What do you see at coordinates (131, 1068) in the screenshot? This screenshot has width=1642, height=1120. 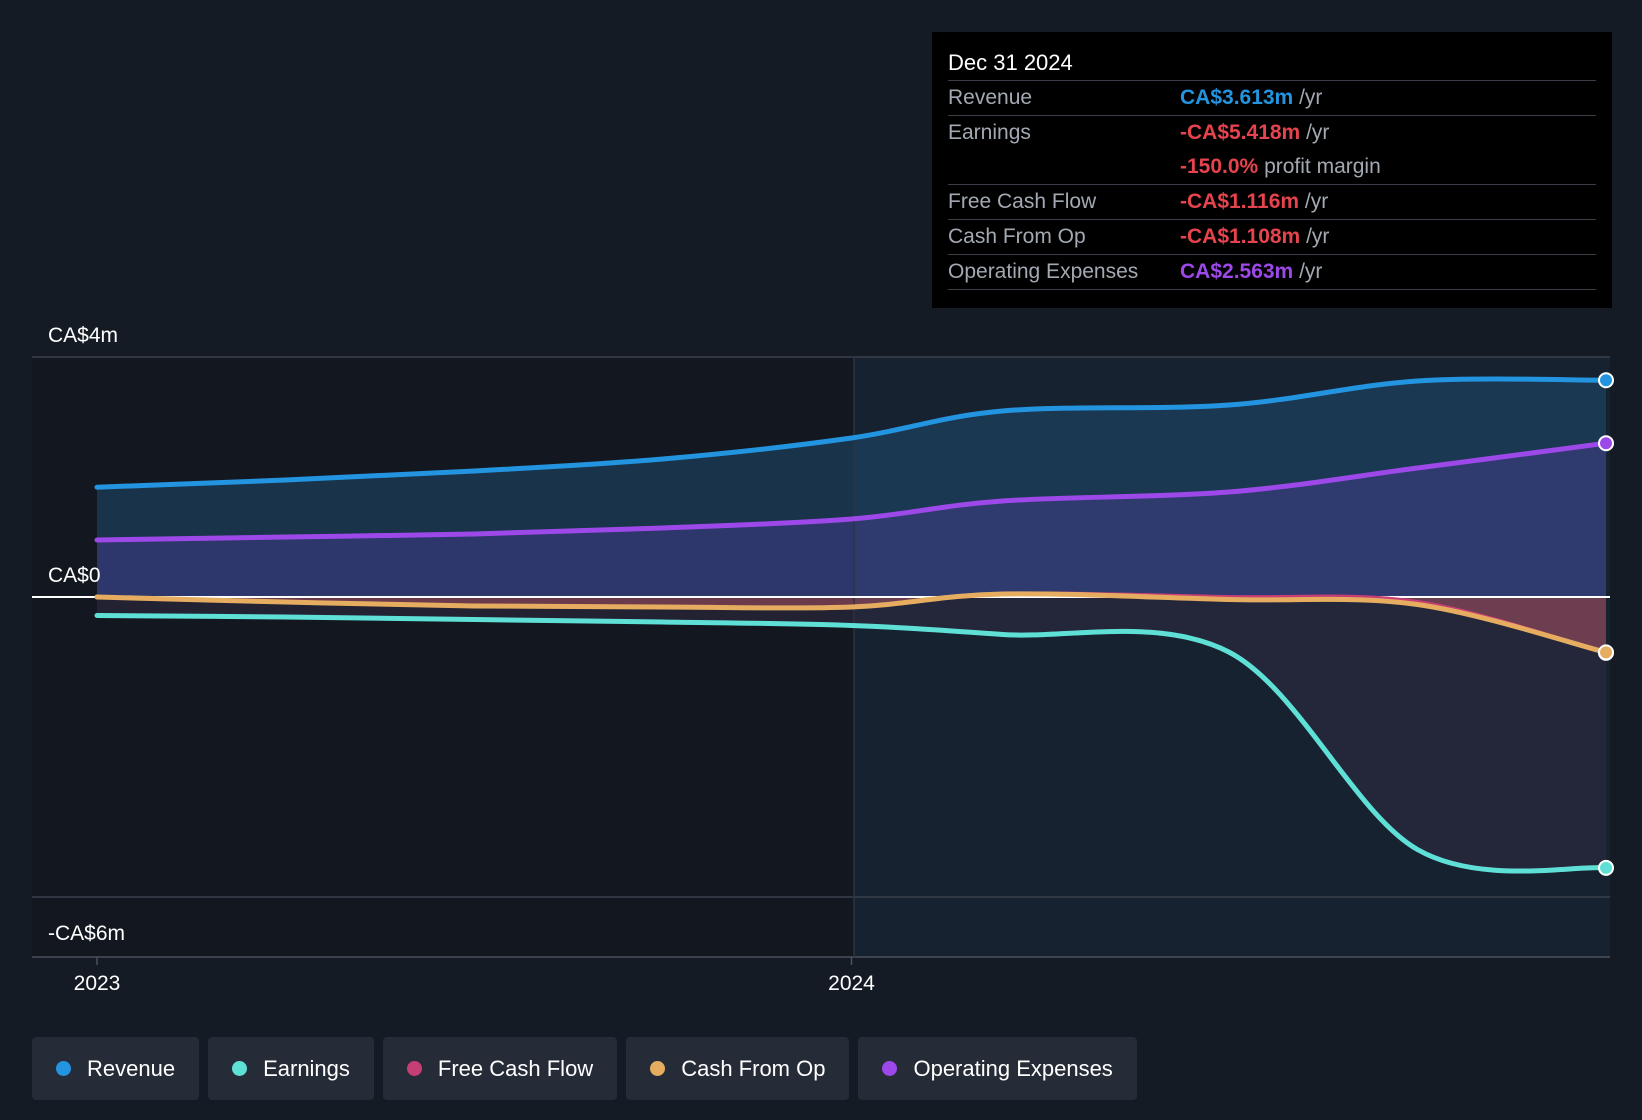 I see `legend-label: Revenue` at bounding box center [131, 1068].